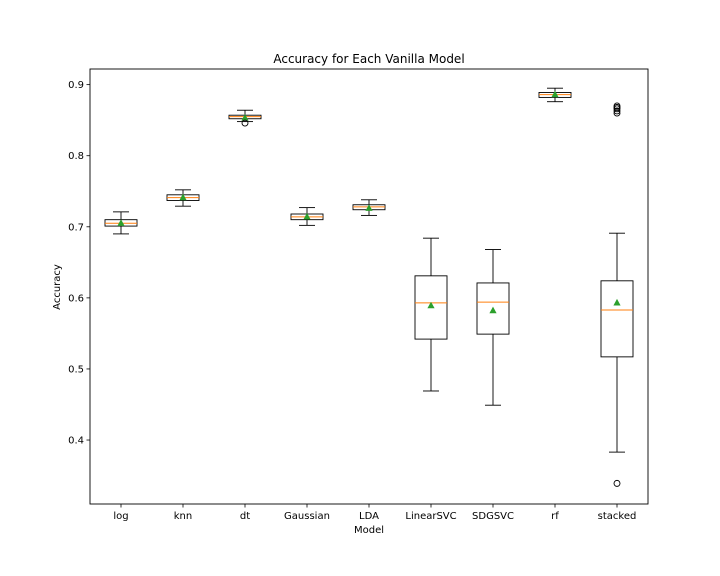 The width and height of the screenshot is (720, 576). I want to click on x-tick-label: Gaussian, so click(307, 516).